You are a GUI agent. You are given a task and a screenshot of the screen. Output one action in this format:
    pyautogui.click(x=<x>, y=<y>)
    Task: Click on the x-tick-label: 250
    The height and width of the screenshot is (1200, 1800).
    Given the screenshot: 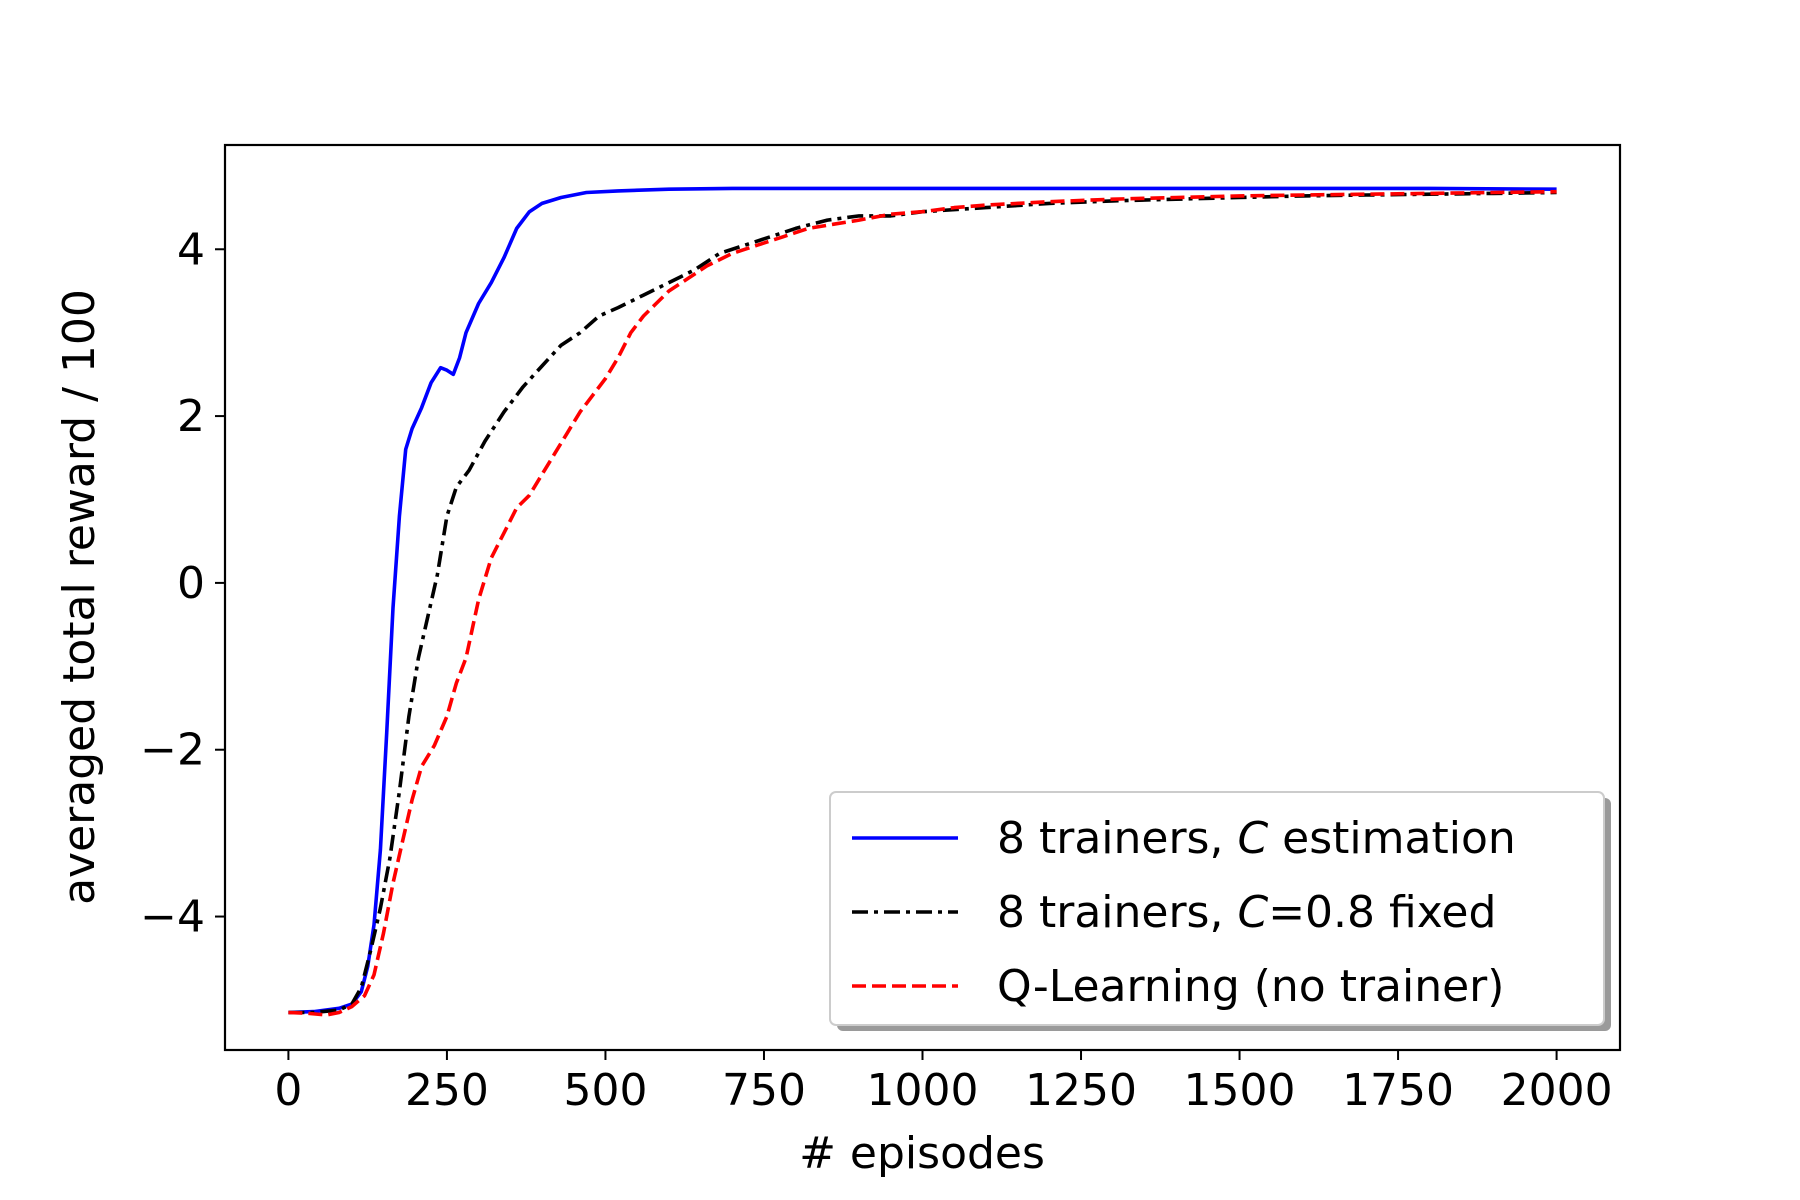 What is the action you would take?
    pyautogui.click(x=447, y=1090)
    